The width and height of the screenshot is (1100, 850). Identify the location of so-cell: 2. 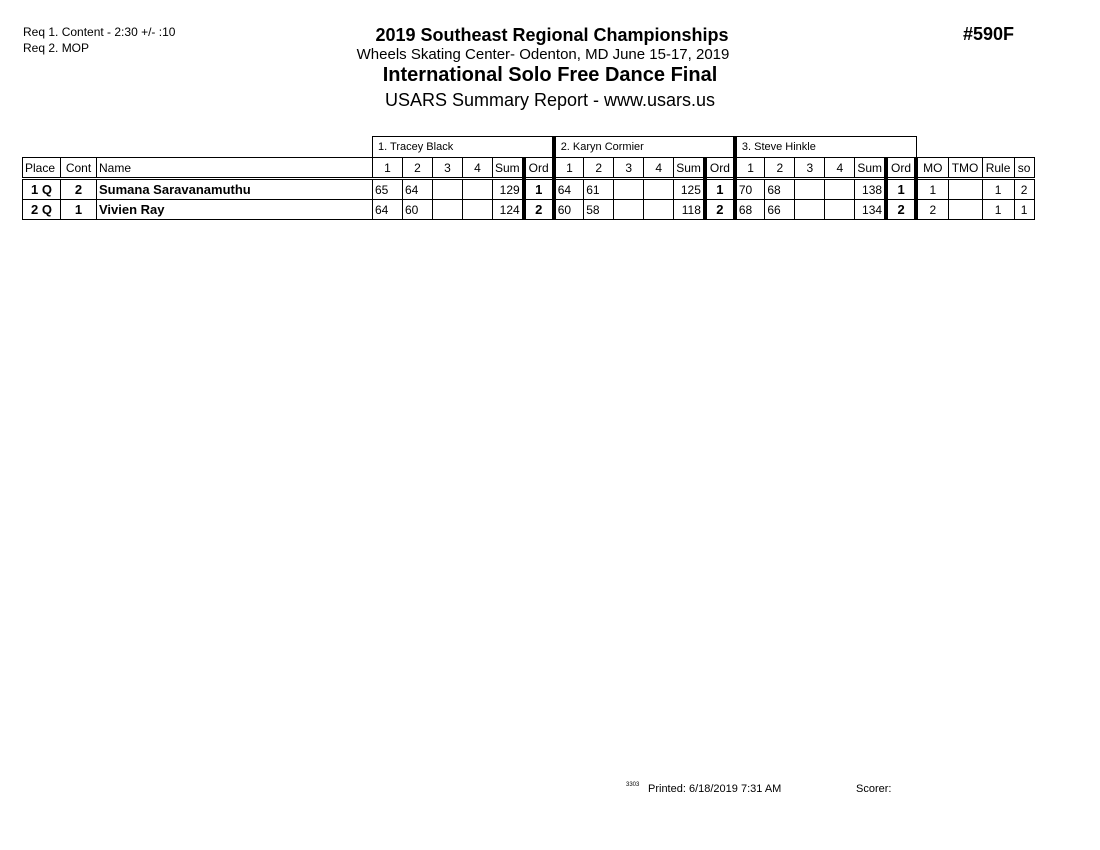
(1024, 189).